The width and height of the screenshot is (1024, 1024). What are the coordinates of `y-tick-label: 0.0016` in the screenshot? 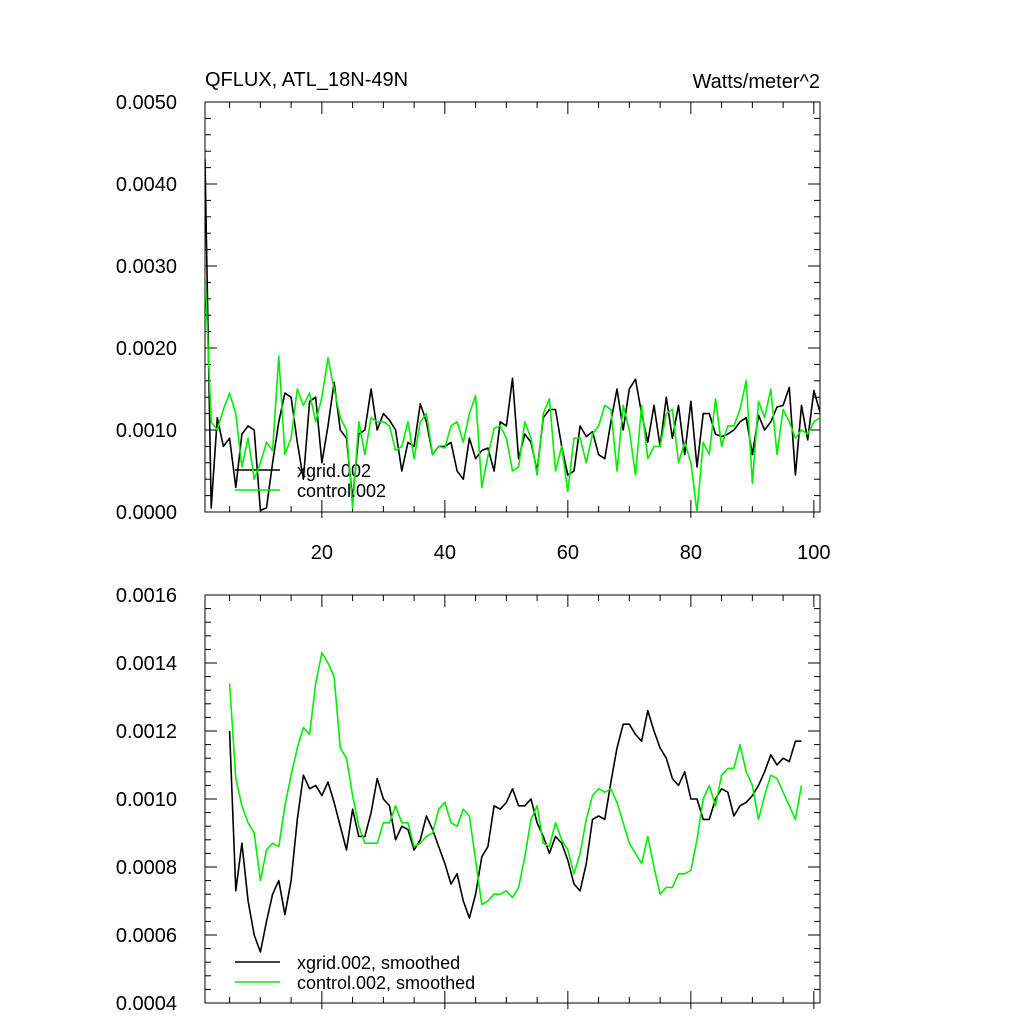 It's located at (146, 596).